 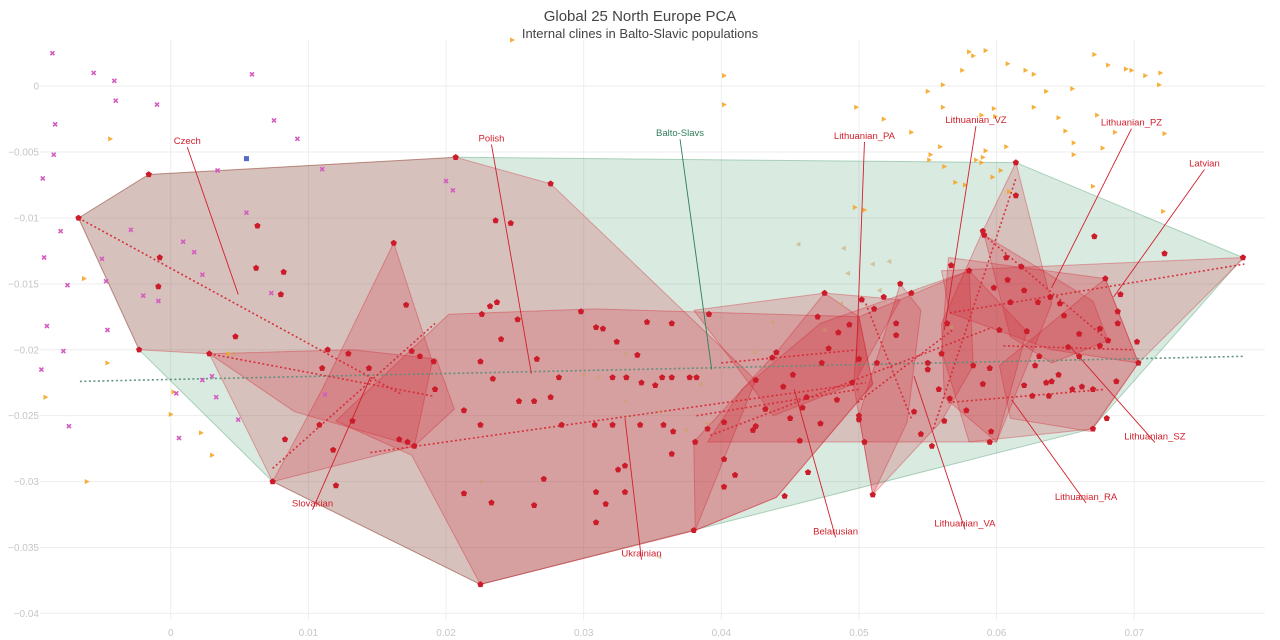 I want to click on population-label: Lithuanian_PZ, so click(x=1131, y=123).